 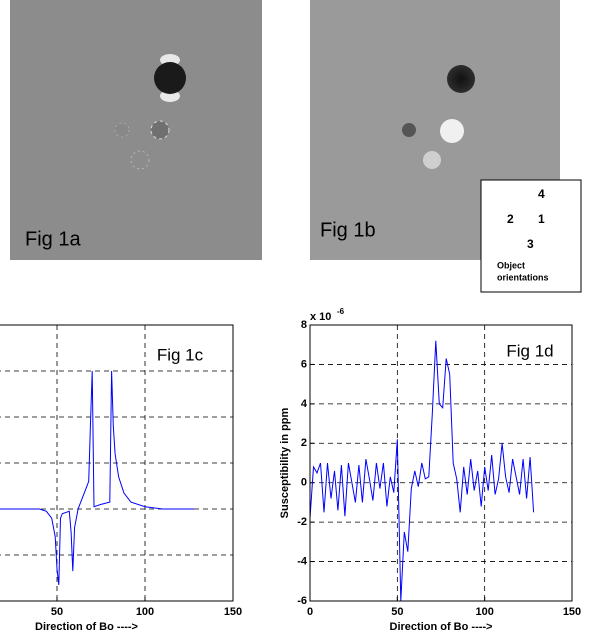 What do you see at coordinates (304, 325) in the screenshot?
I see `y-tick-label: 8` at bounding box center [304, 325].